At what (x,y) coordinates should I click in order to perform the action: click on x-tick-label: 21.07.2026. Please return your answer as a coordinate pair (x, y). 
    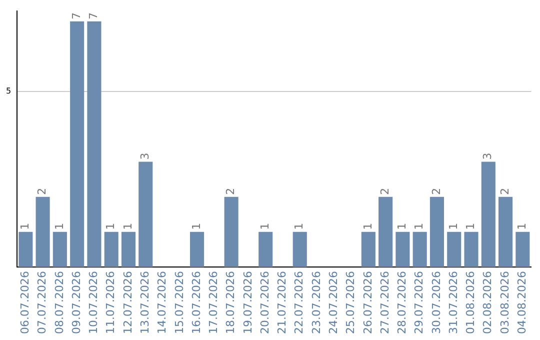
    Looking at the image, I should click on (282, 302).